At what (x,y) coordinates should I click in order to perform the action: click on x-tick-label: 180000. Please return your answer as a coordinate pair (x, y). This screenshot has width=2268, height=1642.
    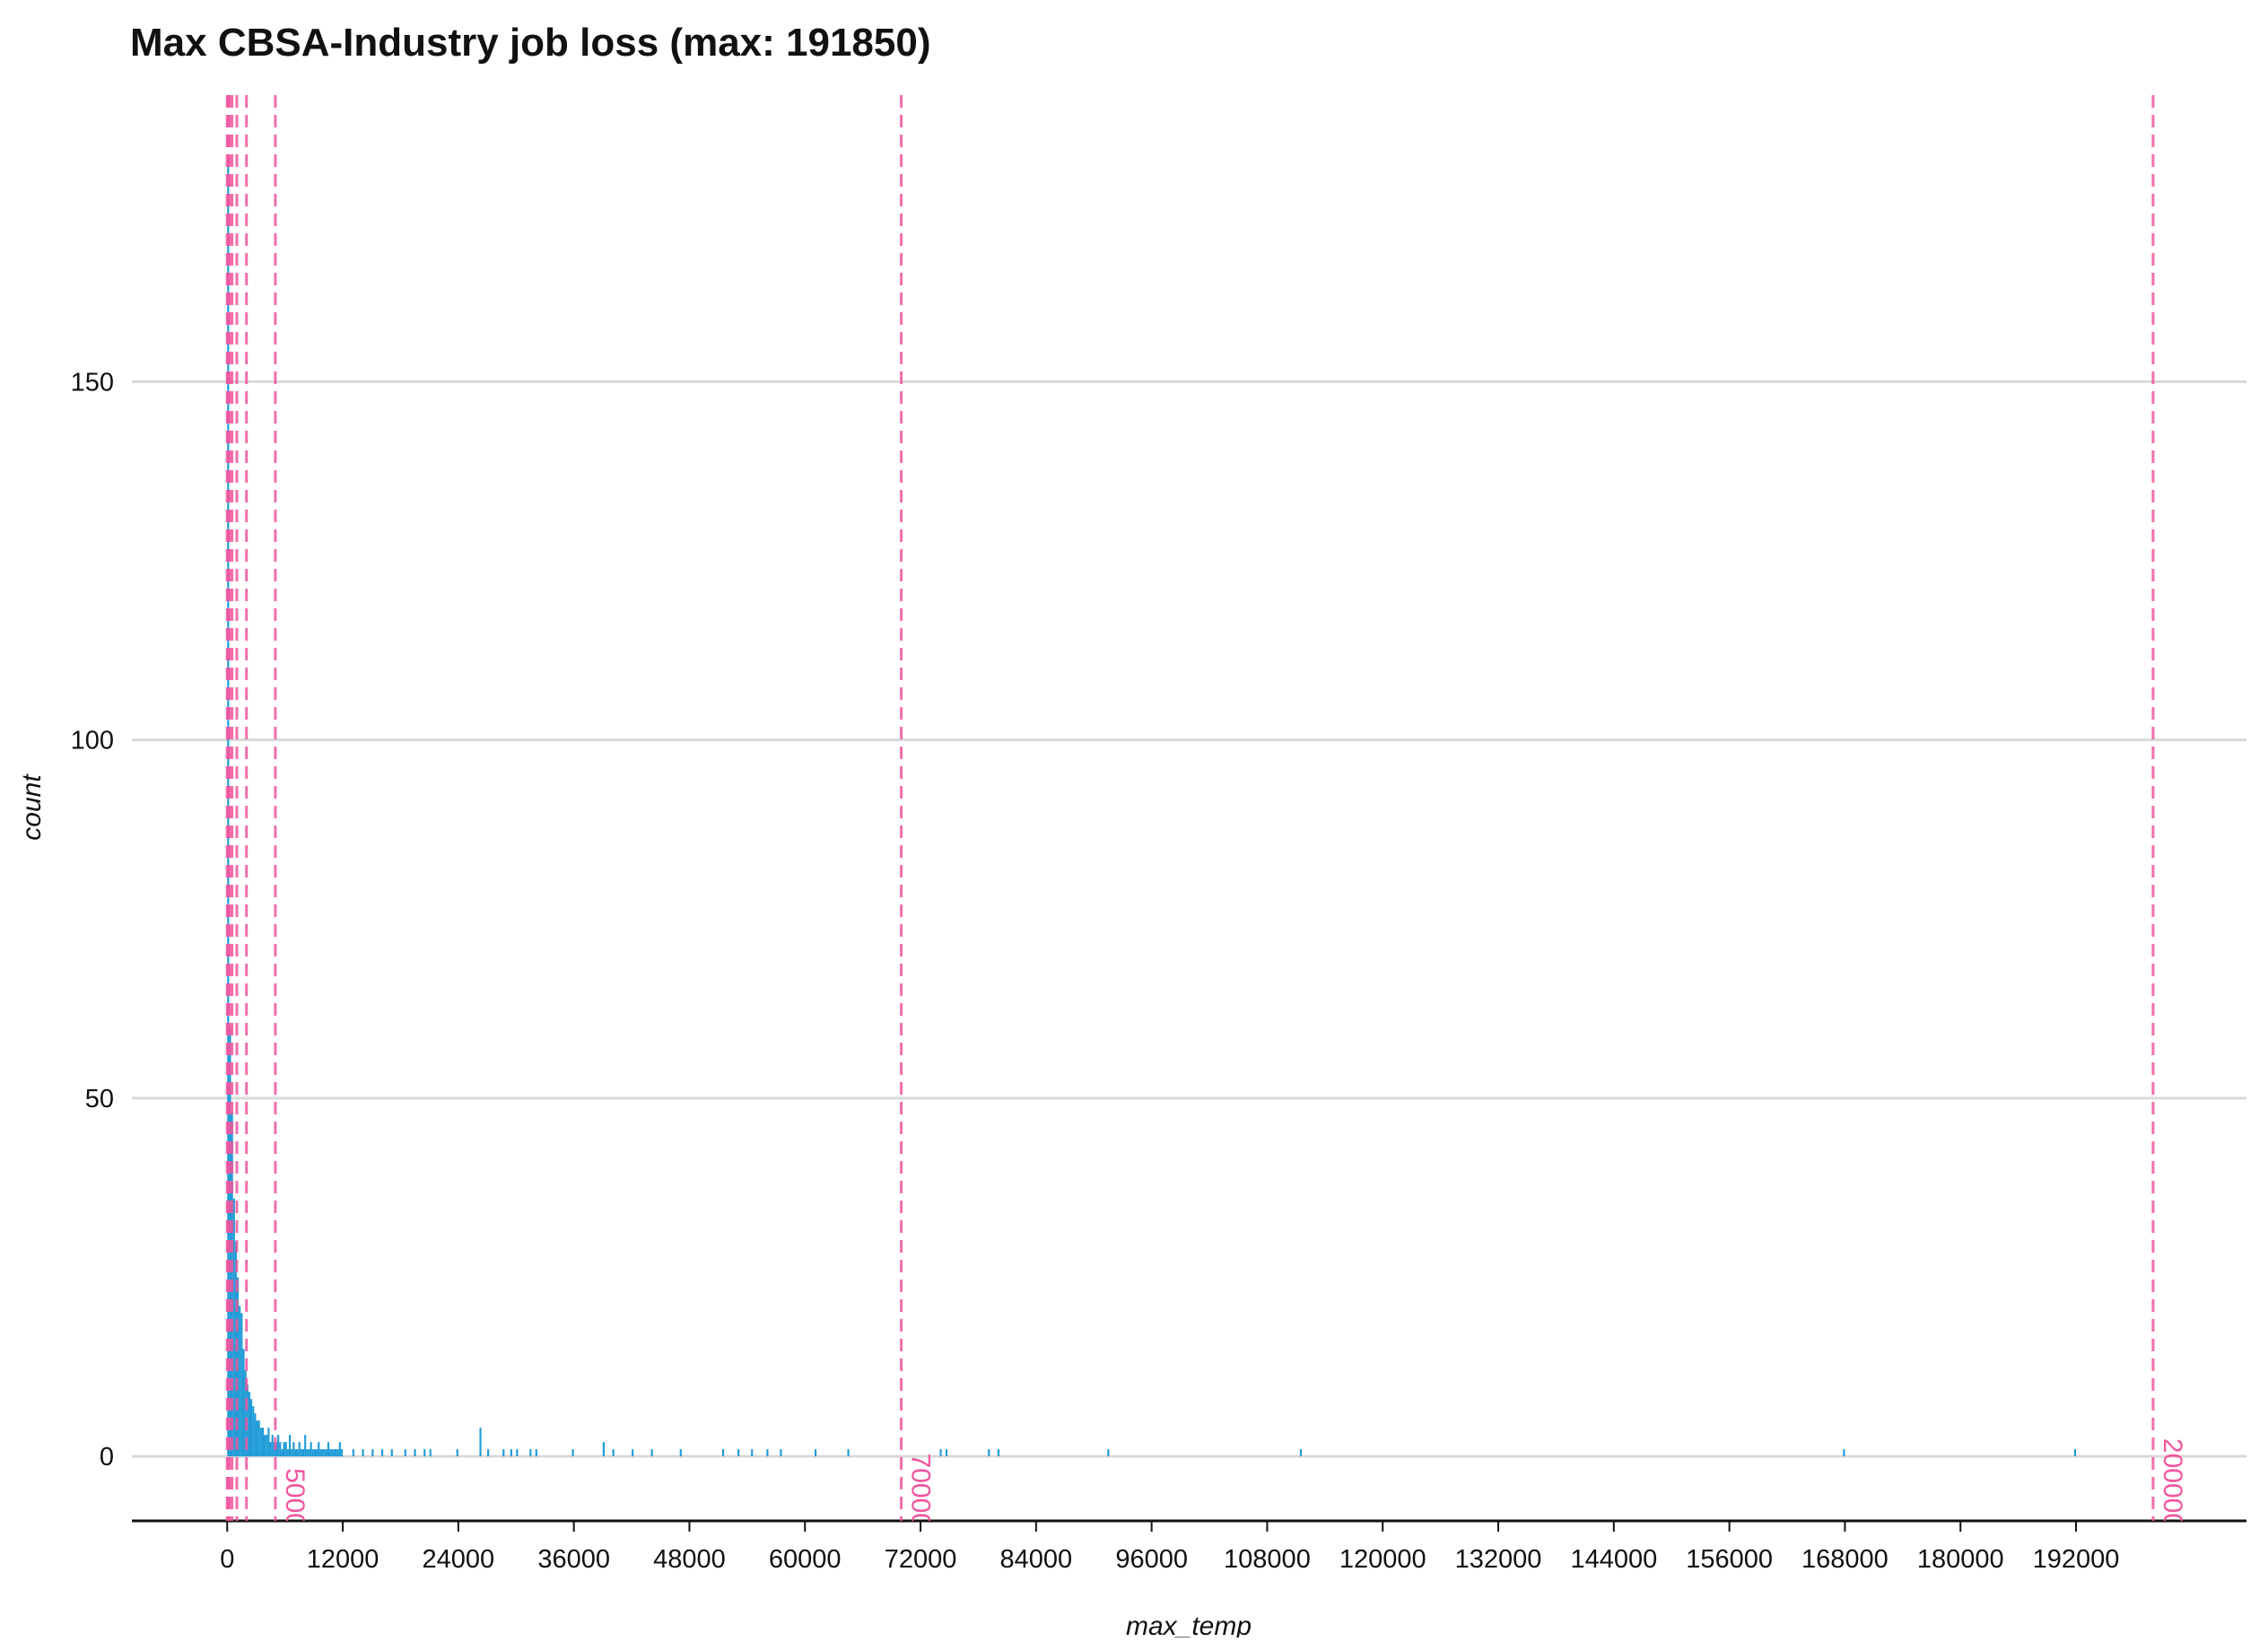
    Looking at the image, I should click on (1960, 1559).